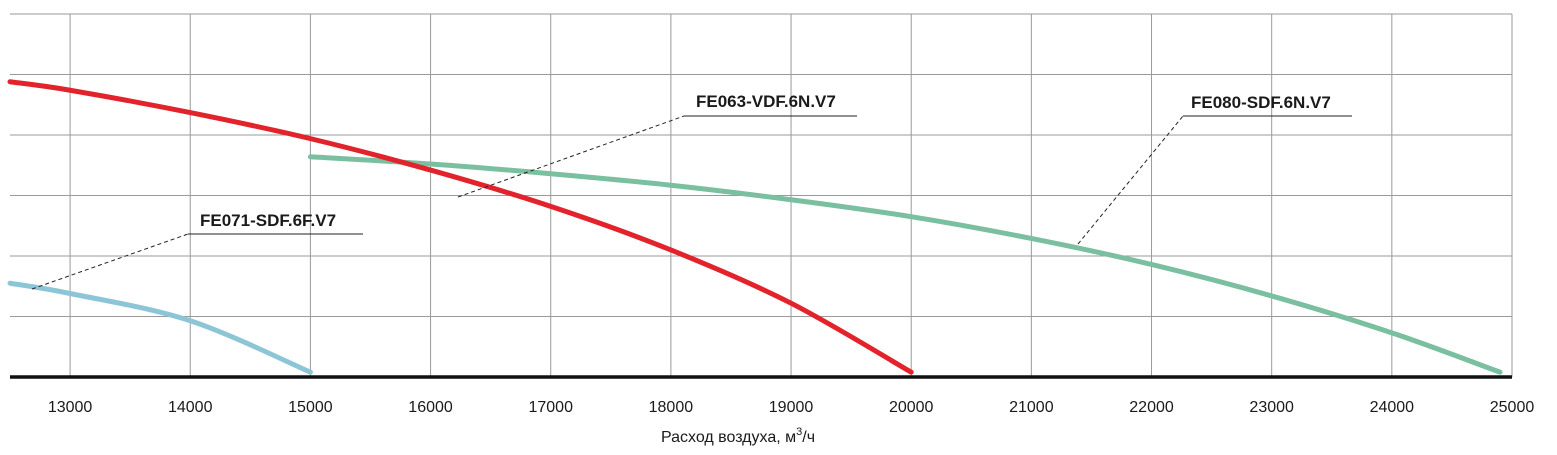 The height and width of the screenshot is (455, 1557). I want to click on x-axis-title-main: Расход воздуха, м, so click(728, 437).